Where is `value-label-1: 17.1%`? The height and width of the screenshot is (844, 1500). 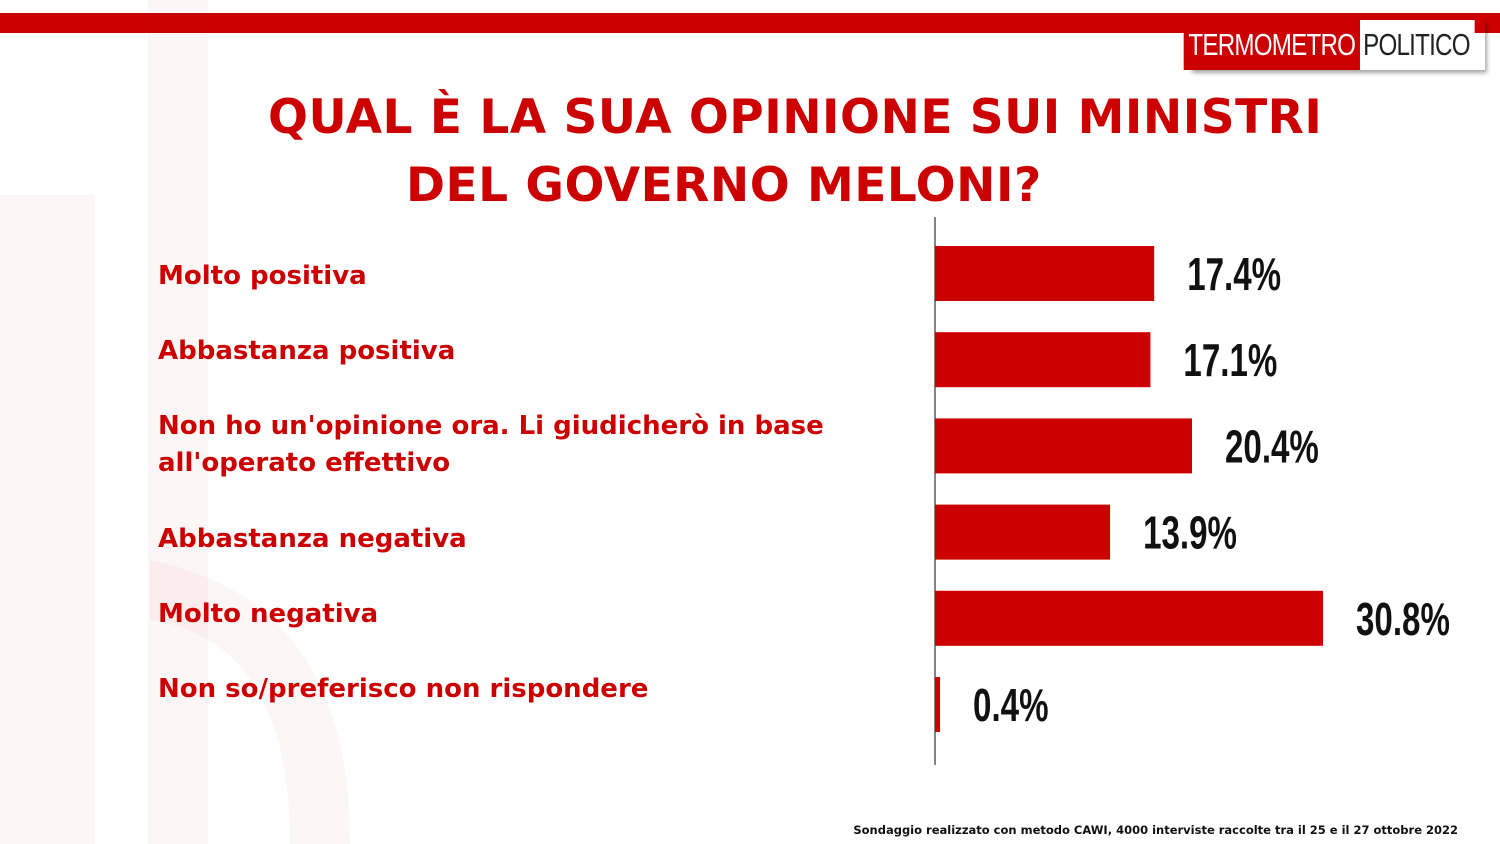
value-label-1: 17.1% is located at coordinates (1230, 361).